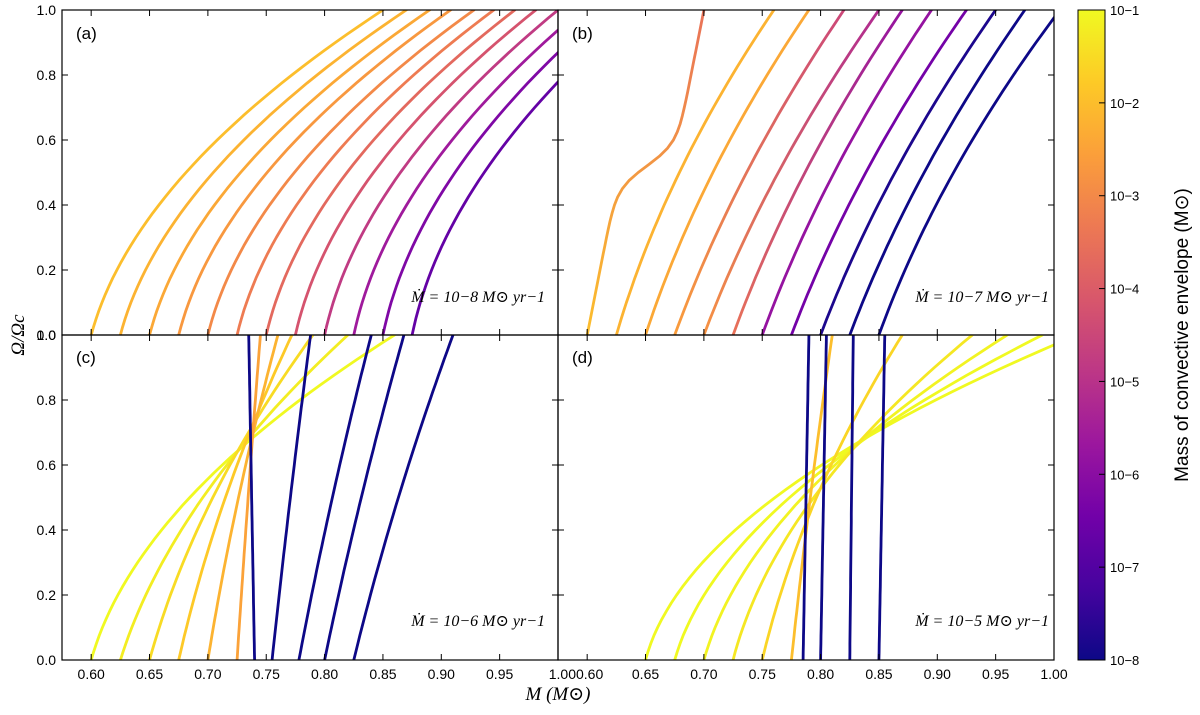 The image size is (1200, 715). I want to click on colorbar-tick-label: 10−3, so click(1124, 196).